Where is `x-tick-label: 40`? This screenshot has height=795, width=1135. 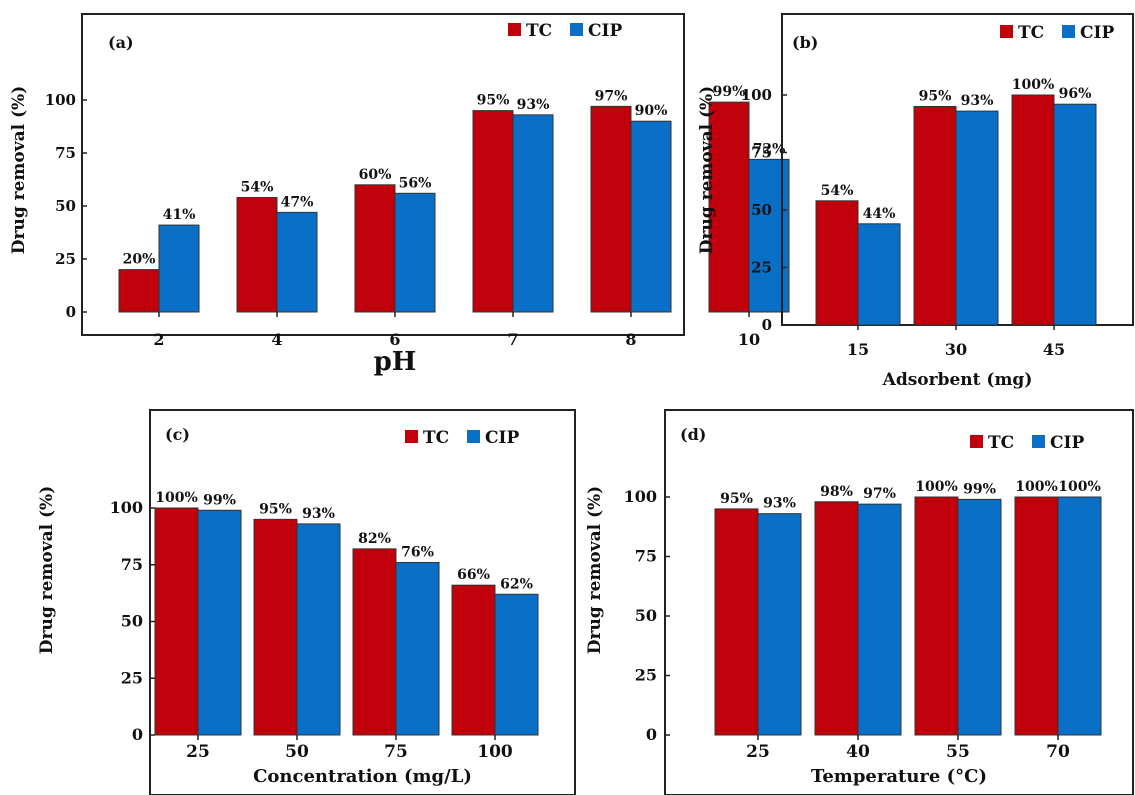
x-tick-label: 40 is located at coordinates (858, 752).